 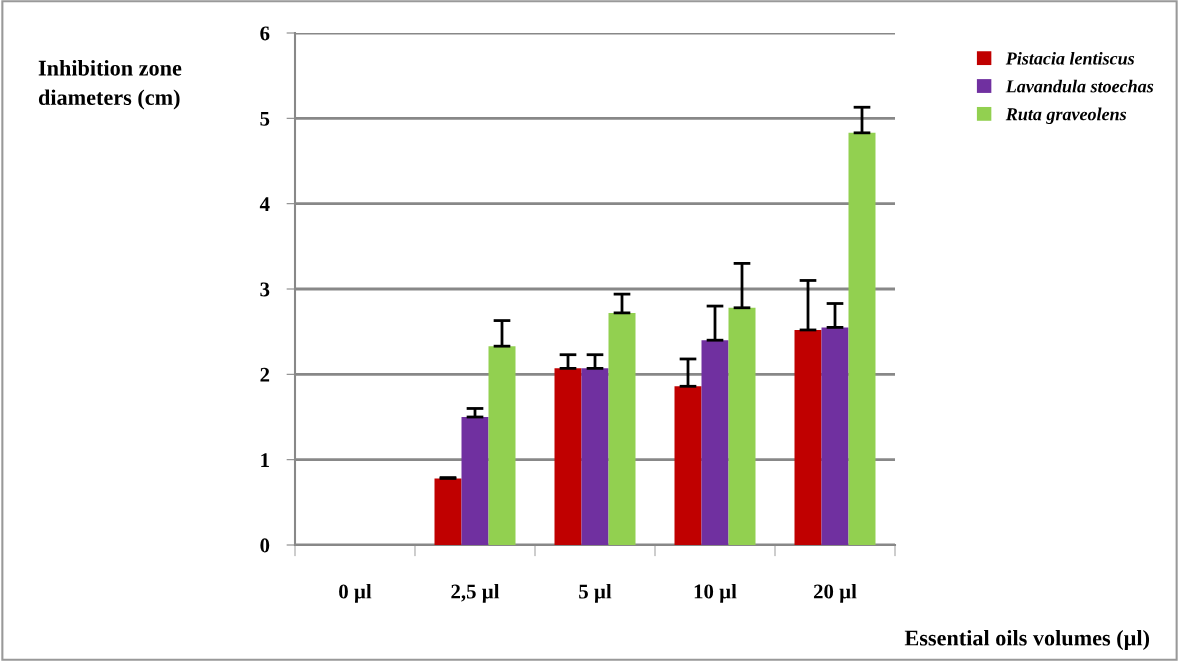 What do you see at coordinates (110, 85) in the screenshot?
I see `y-axis-title: Inhibition zone diameters (cm)` at bounding box center [110, 85].